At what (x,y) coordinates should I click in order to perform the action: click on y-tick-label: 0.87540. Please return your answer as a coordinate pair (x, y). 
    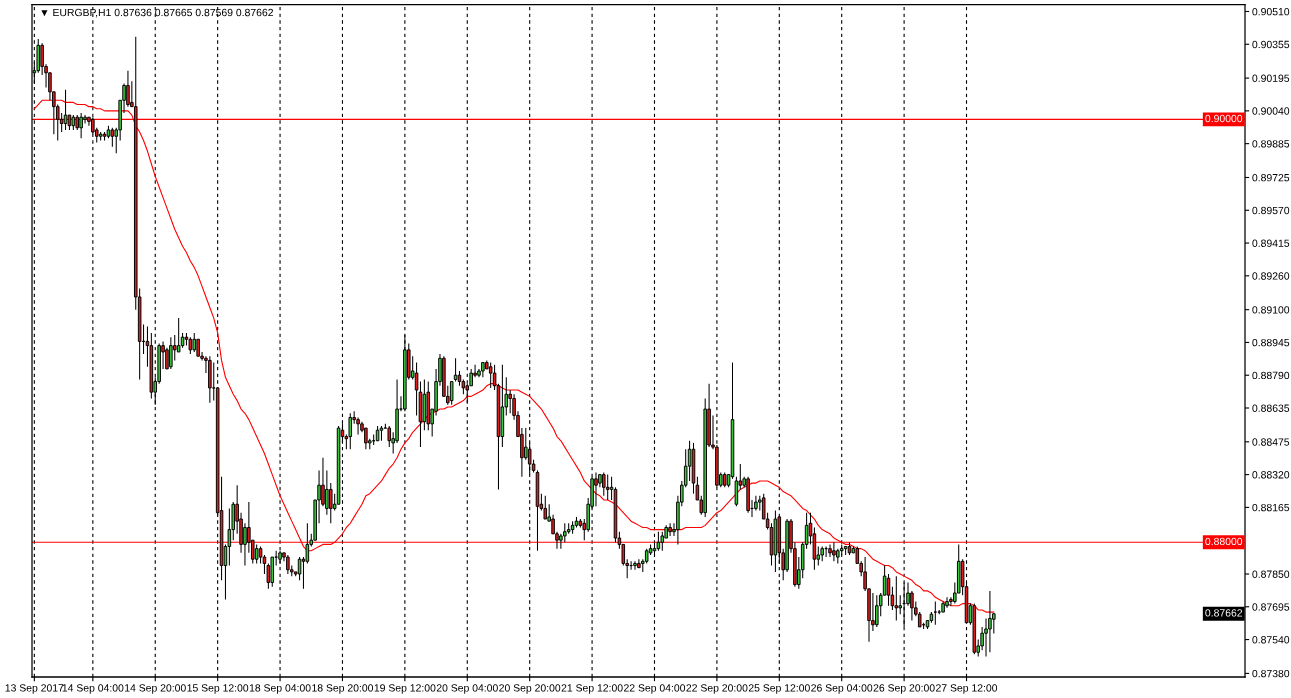
    Looking at the image, I should click on (1271, 640).